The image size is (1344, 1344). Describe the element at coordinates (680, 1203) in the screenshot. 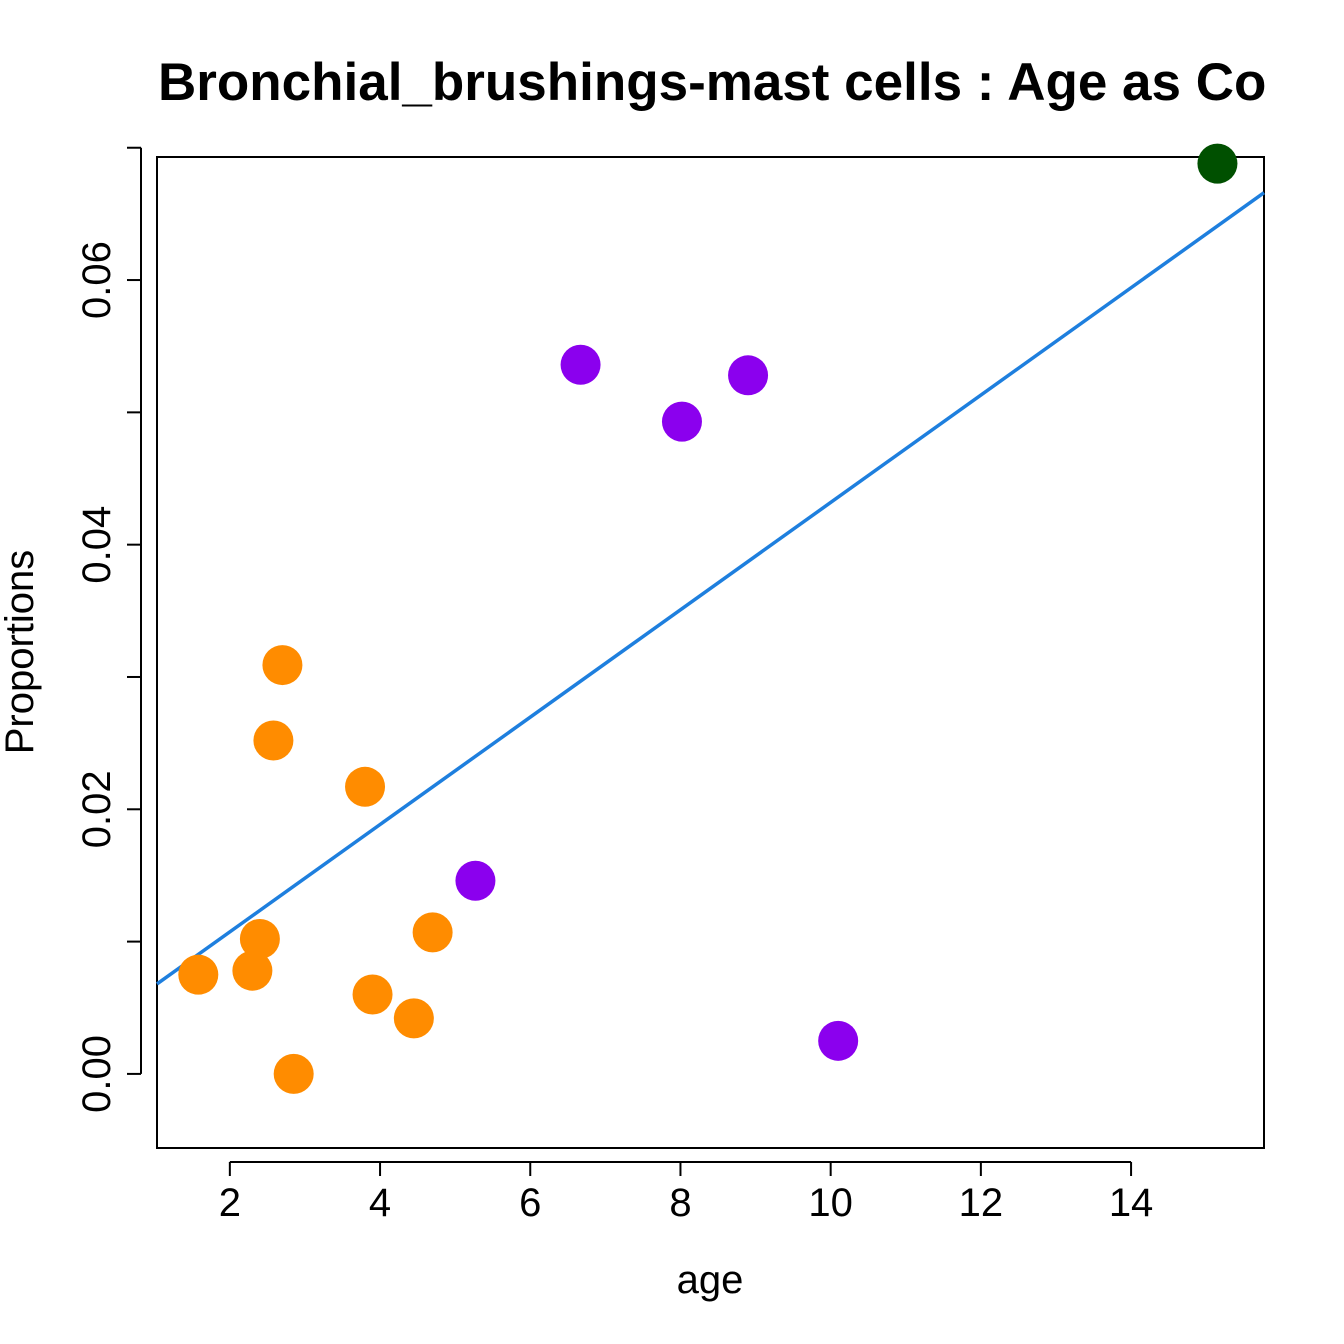

I see `x-tick-label: 8` at that location.